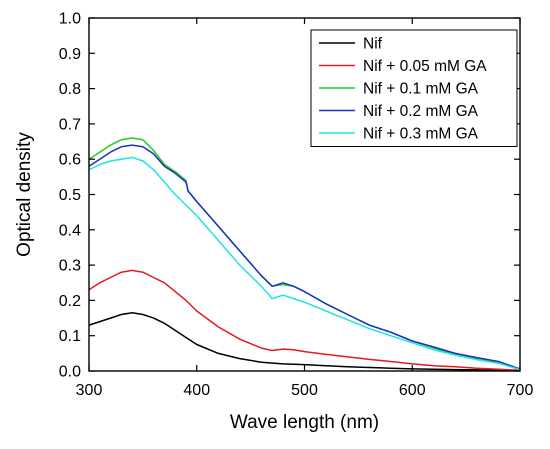 The height and width of the screenshot is (449, 550). What do you see at coordinates (70, 301) in the screenshot?
I see `y-tick-label: 0.2` at bounding box center [70, 301].